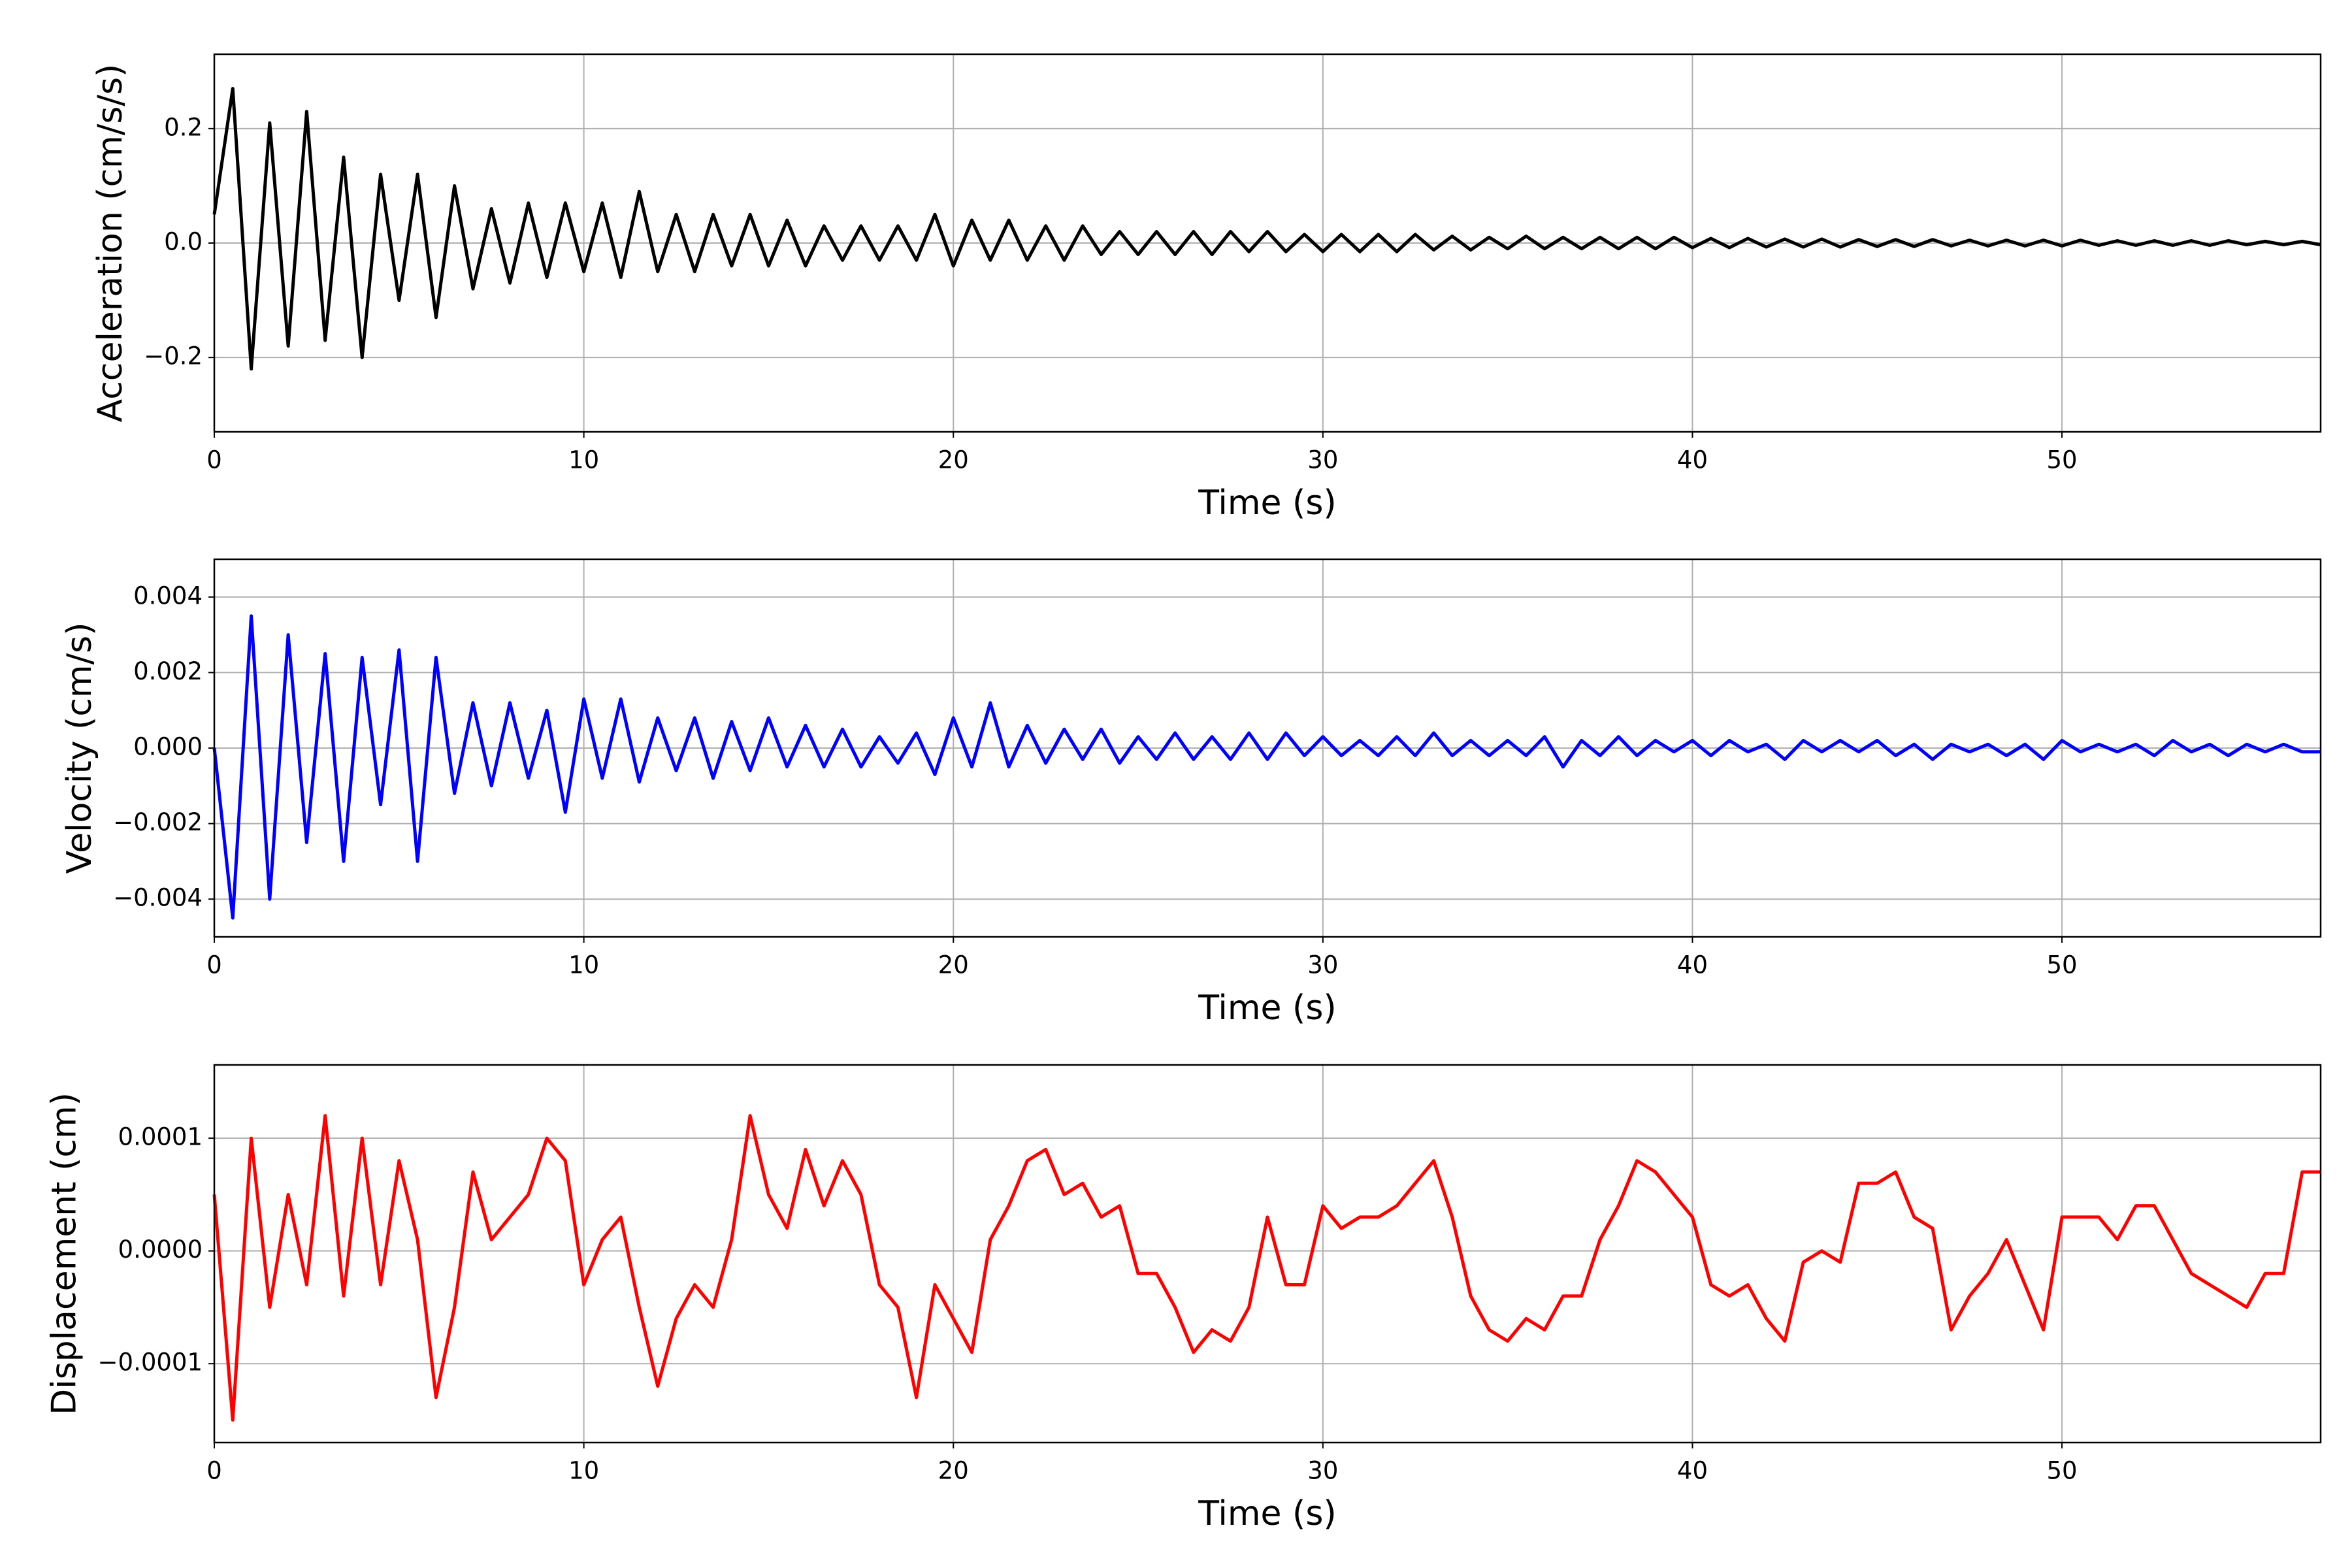 This screenshot has height=1568, width=2352. Describe the element at coordinates (110, 243) in the screenshot. I see `y-axis-label: Acceleration (cm/s/s)` at that location.